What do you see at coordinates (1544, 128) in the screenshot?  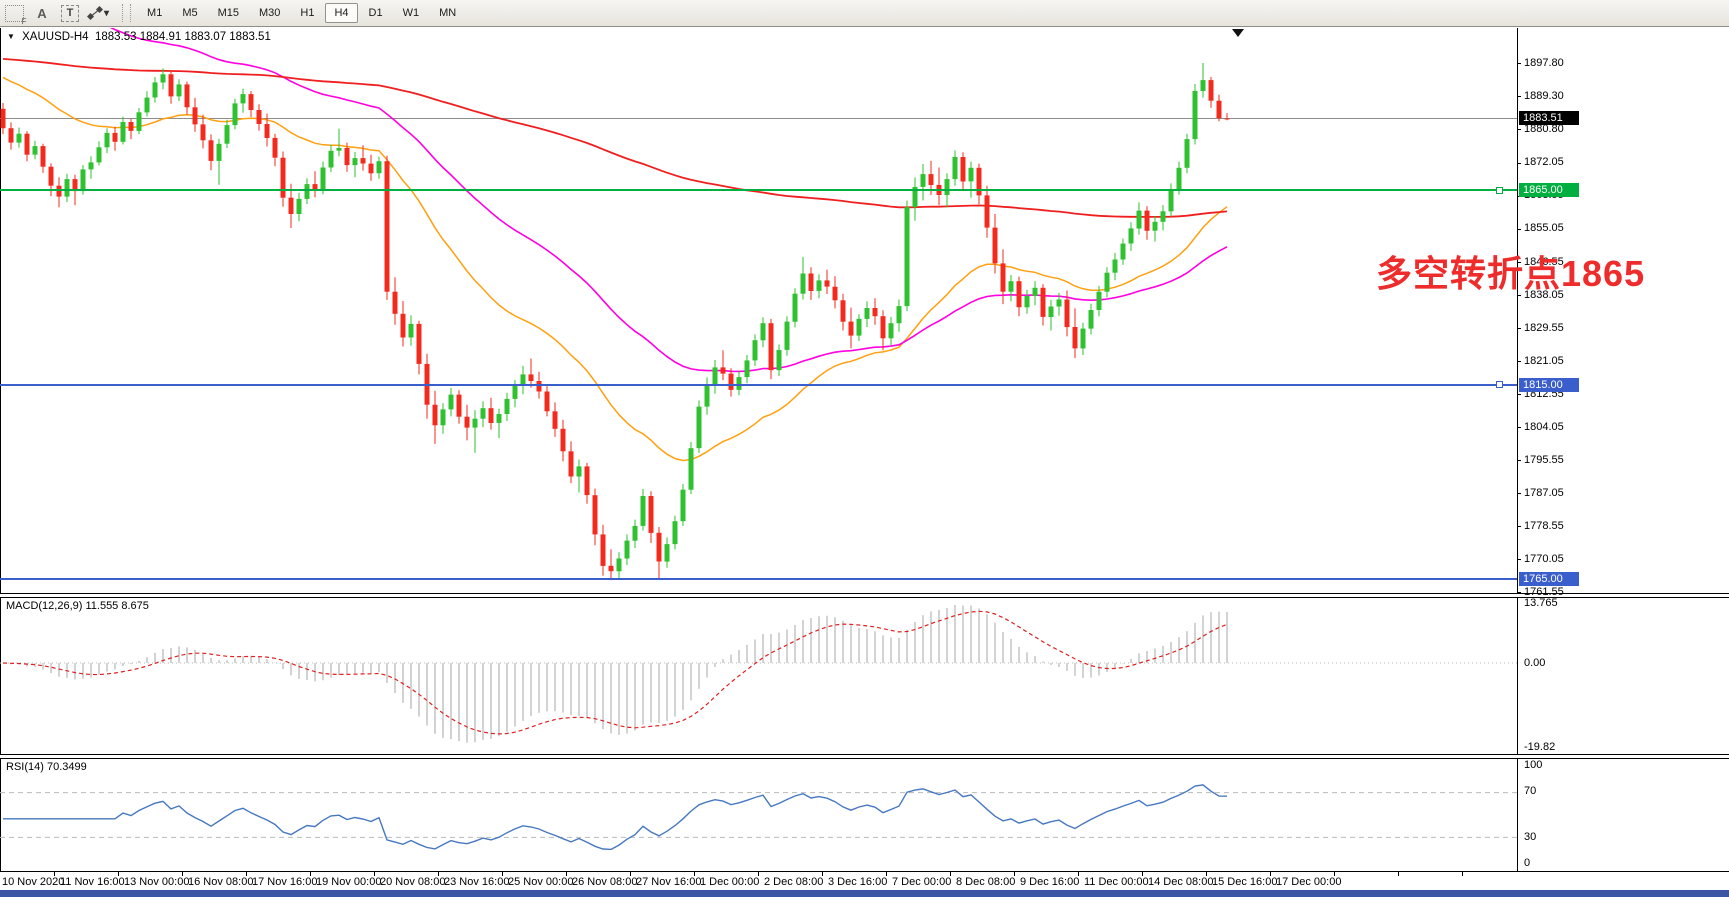 I see `price-tick-label: 1880.80` at bounding box center [1544, 128].